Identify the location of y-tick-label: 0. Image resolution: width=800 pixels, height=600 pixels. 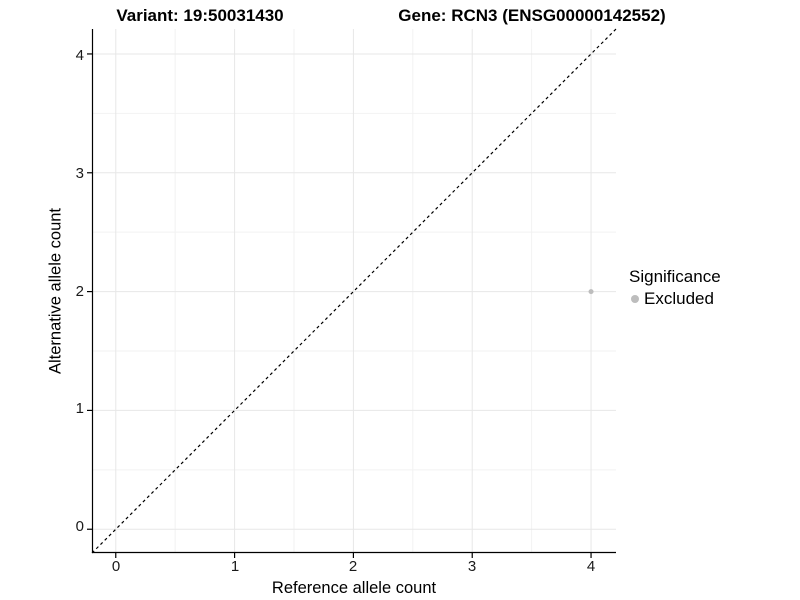
(79, 526).